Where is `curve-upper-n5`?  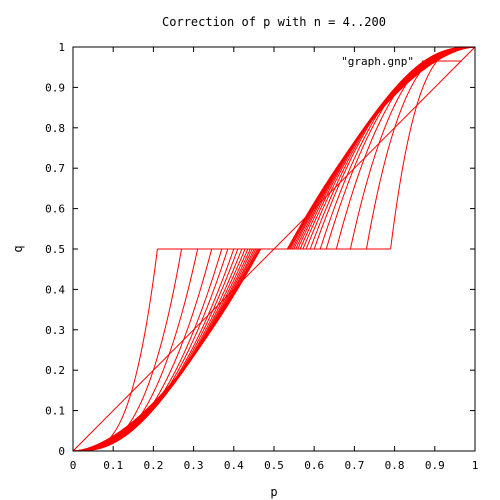
curve-upper-n5 is located at coordinates (420, 148).